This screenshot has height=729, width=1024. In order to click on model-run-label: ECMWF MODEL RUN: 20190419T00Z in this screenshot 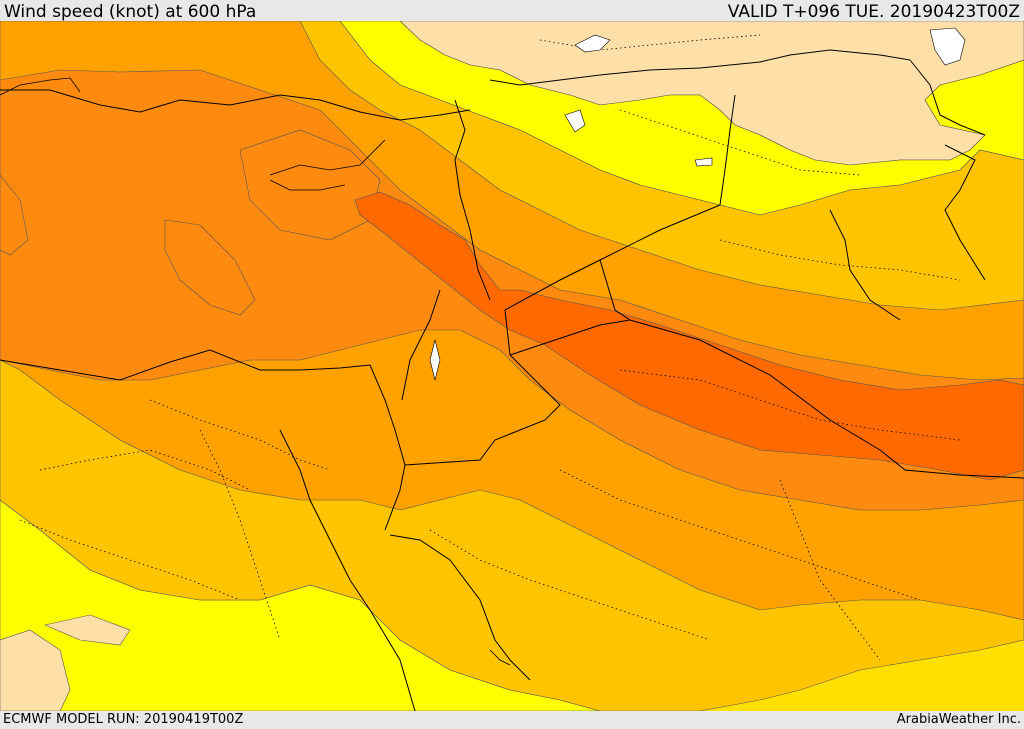, I will do `click(123, 719)`.